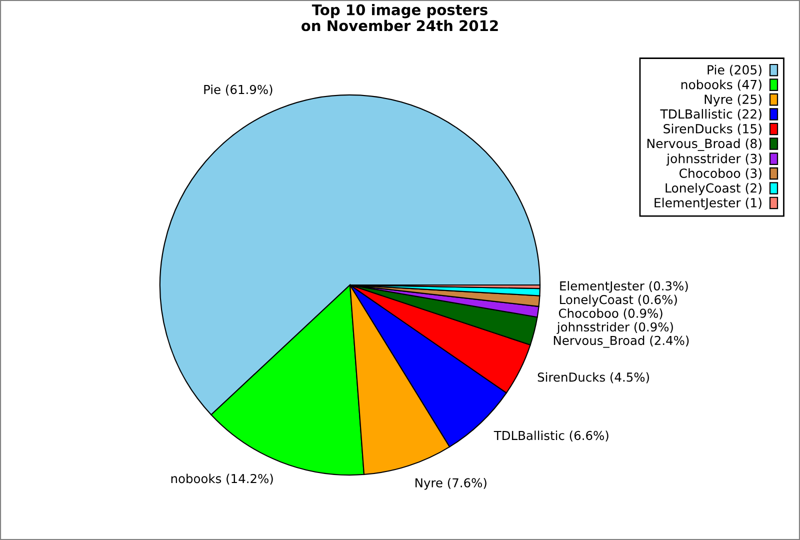 The image size is (800, 540). I want to click on legend-label: LonelyCoast (2), so click(714, 189).